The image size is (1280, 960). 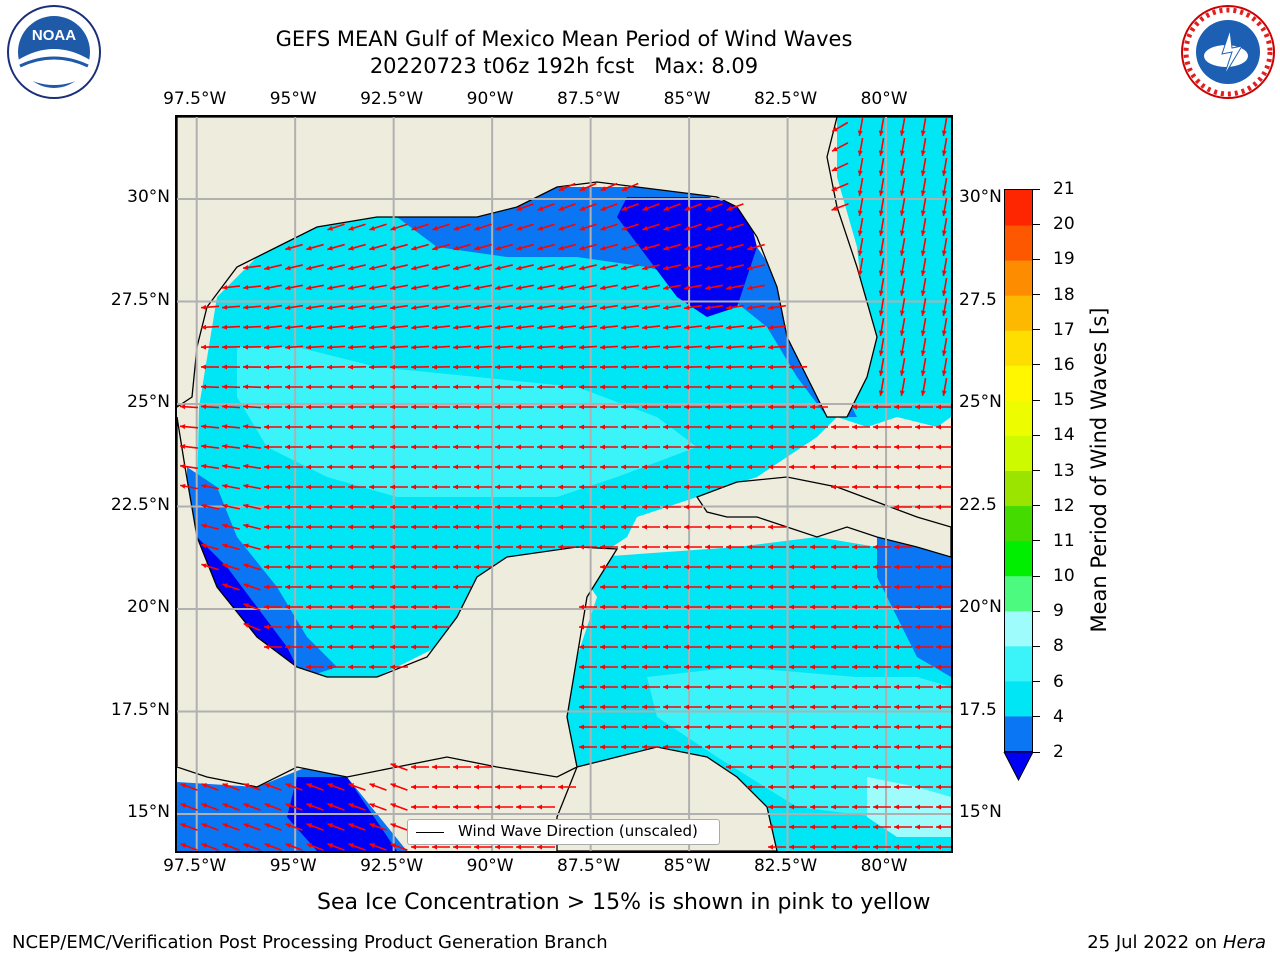 I want to click on colorbar-tick-label: 19, so click(x=1064, y=259).